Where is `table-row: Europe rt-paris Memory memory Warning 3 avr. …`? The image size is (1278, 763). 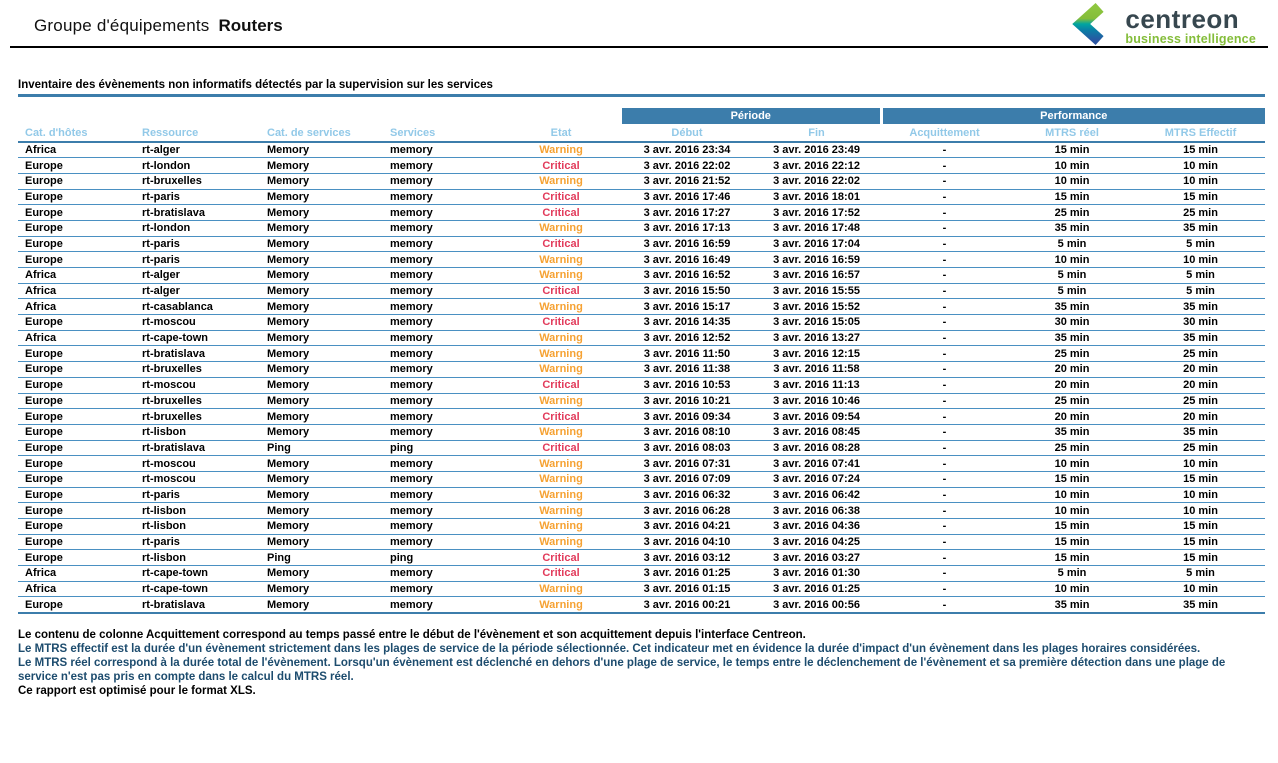
table-row: Europe rt-paris Memory memory Warning 3 avr. … is located at coordinates (642, 495).